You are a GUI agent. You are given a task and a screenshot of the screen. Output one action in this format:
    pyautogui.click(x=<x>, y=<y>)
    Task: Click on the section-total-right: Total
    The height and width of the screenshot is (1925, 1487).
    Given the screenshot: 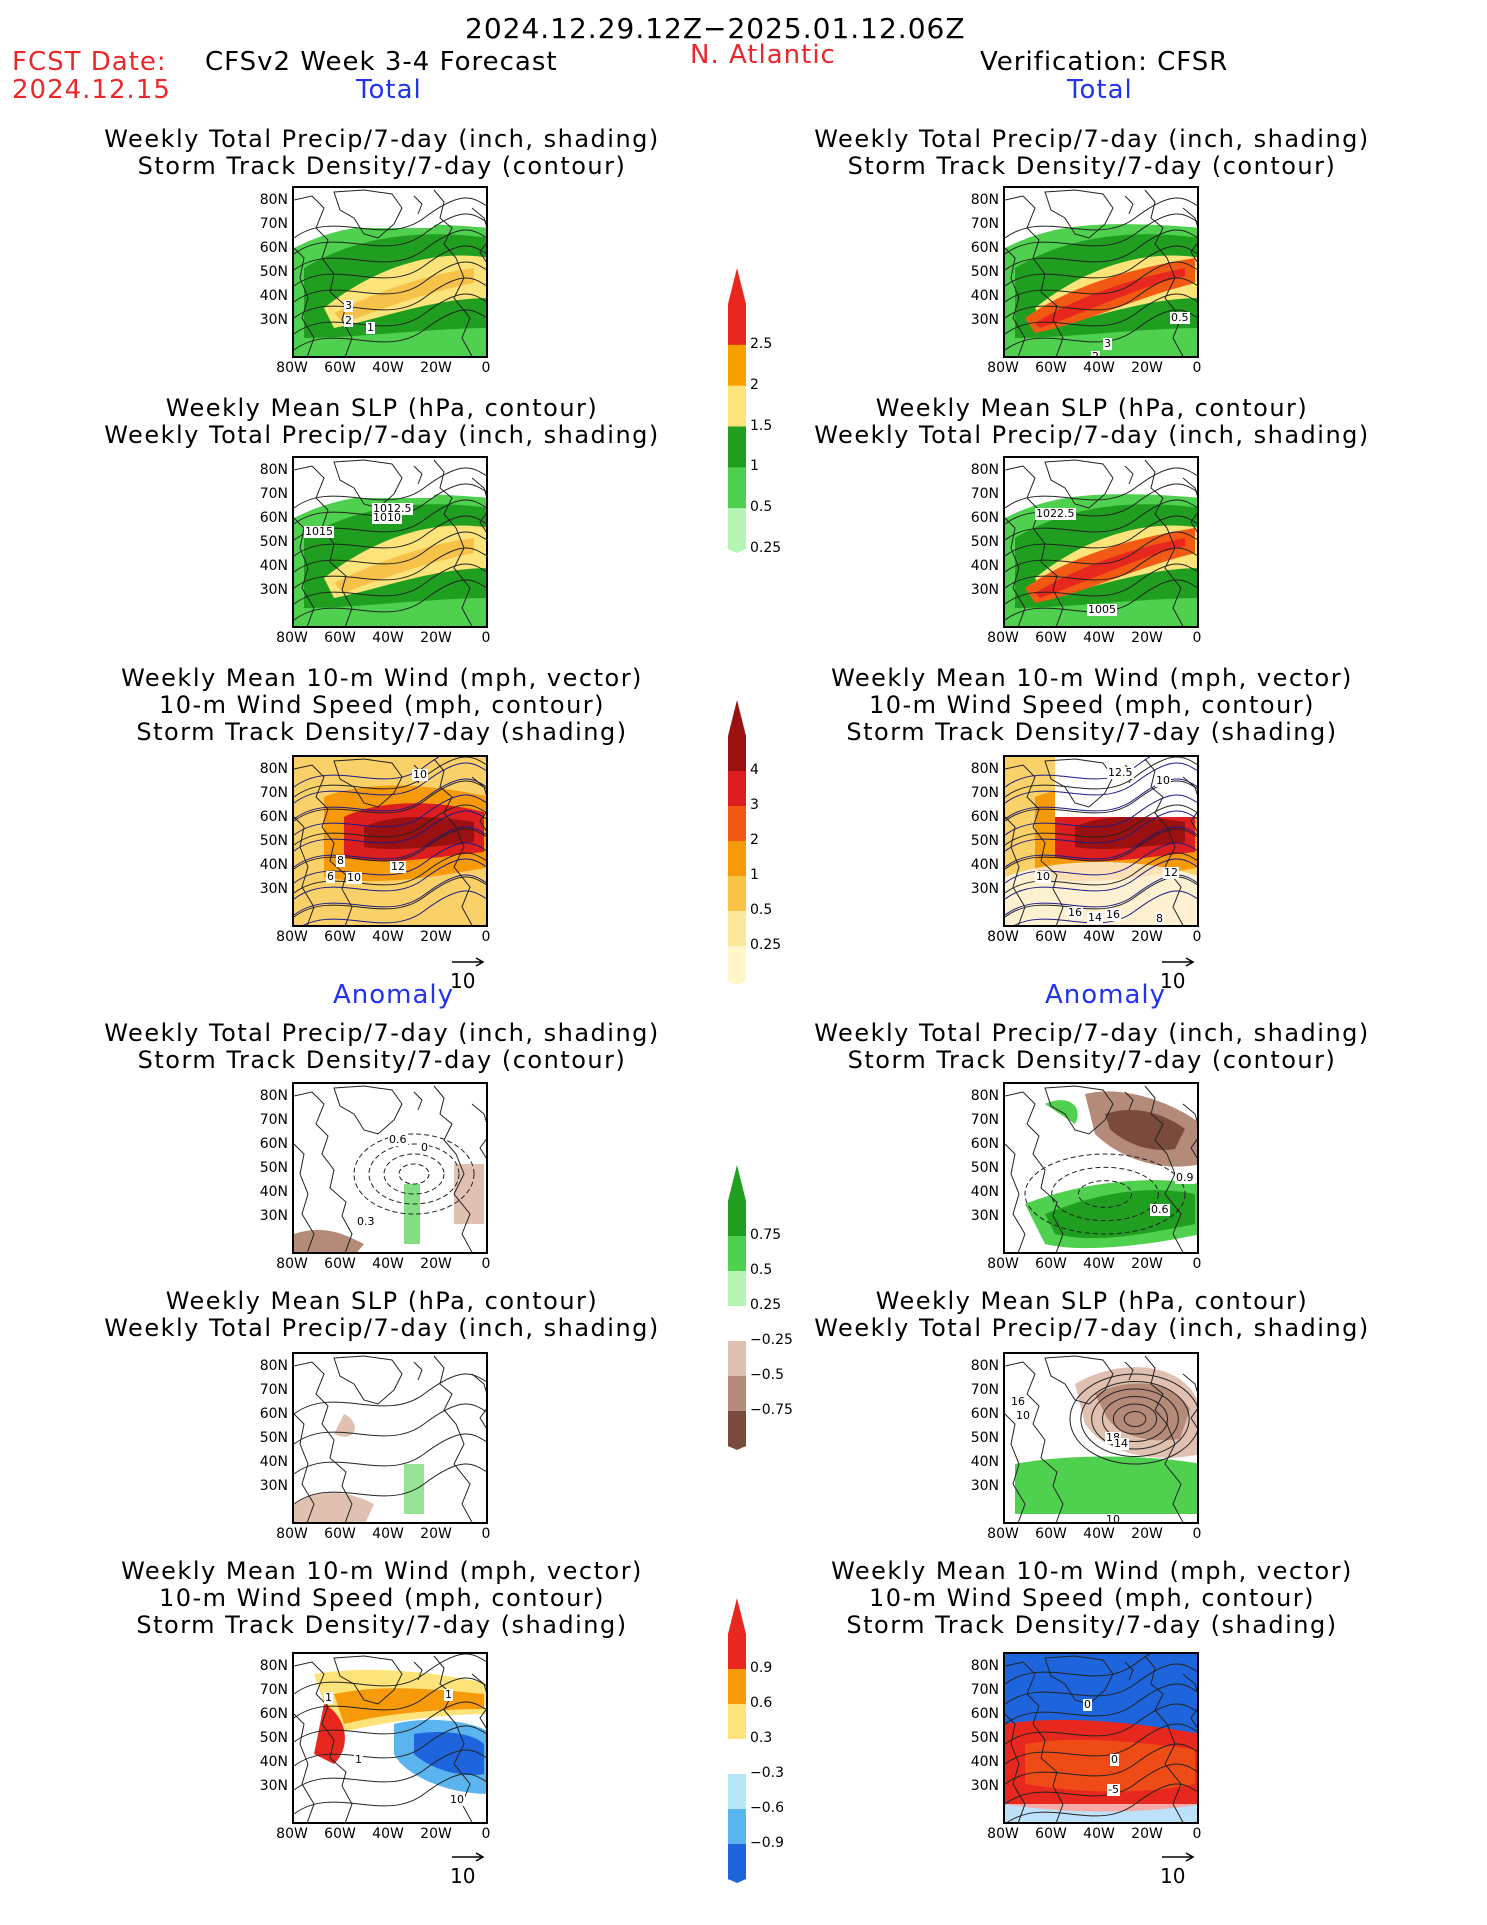 What is the action you would take?
    pyautogui.click(x=1100, y=90)
    